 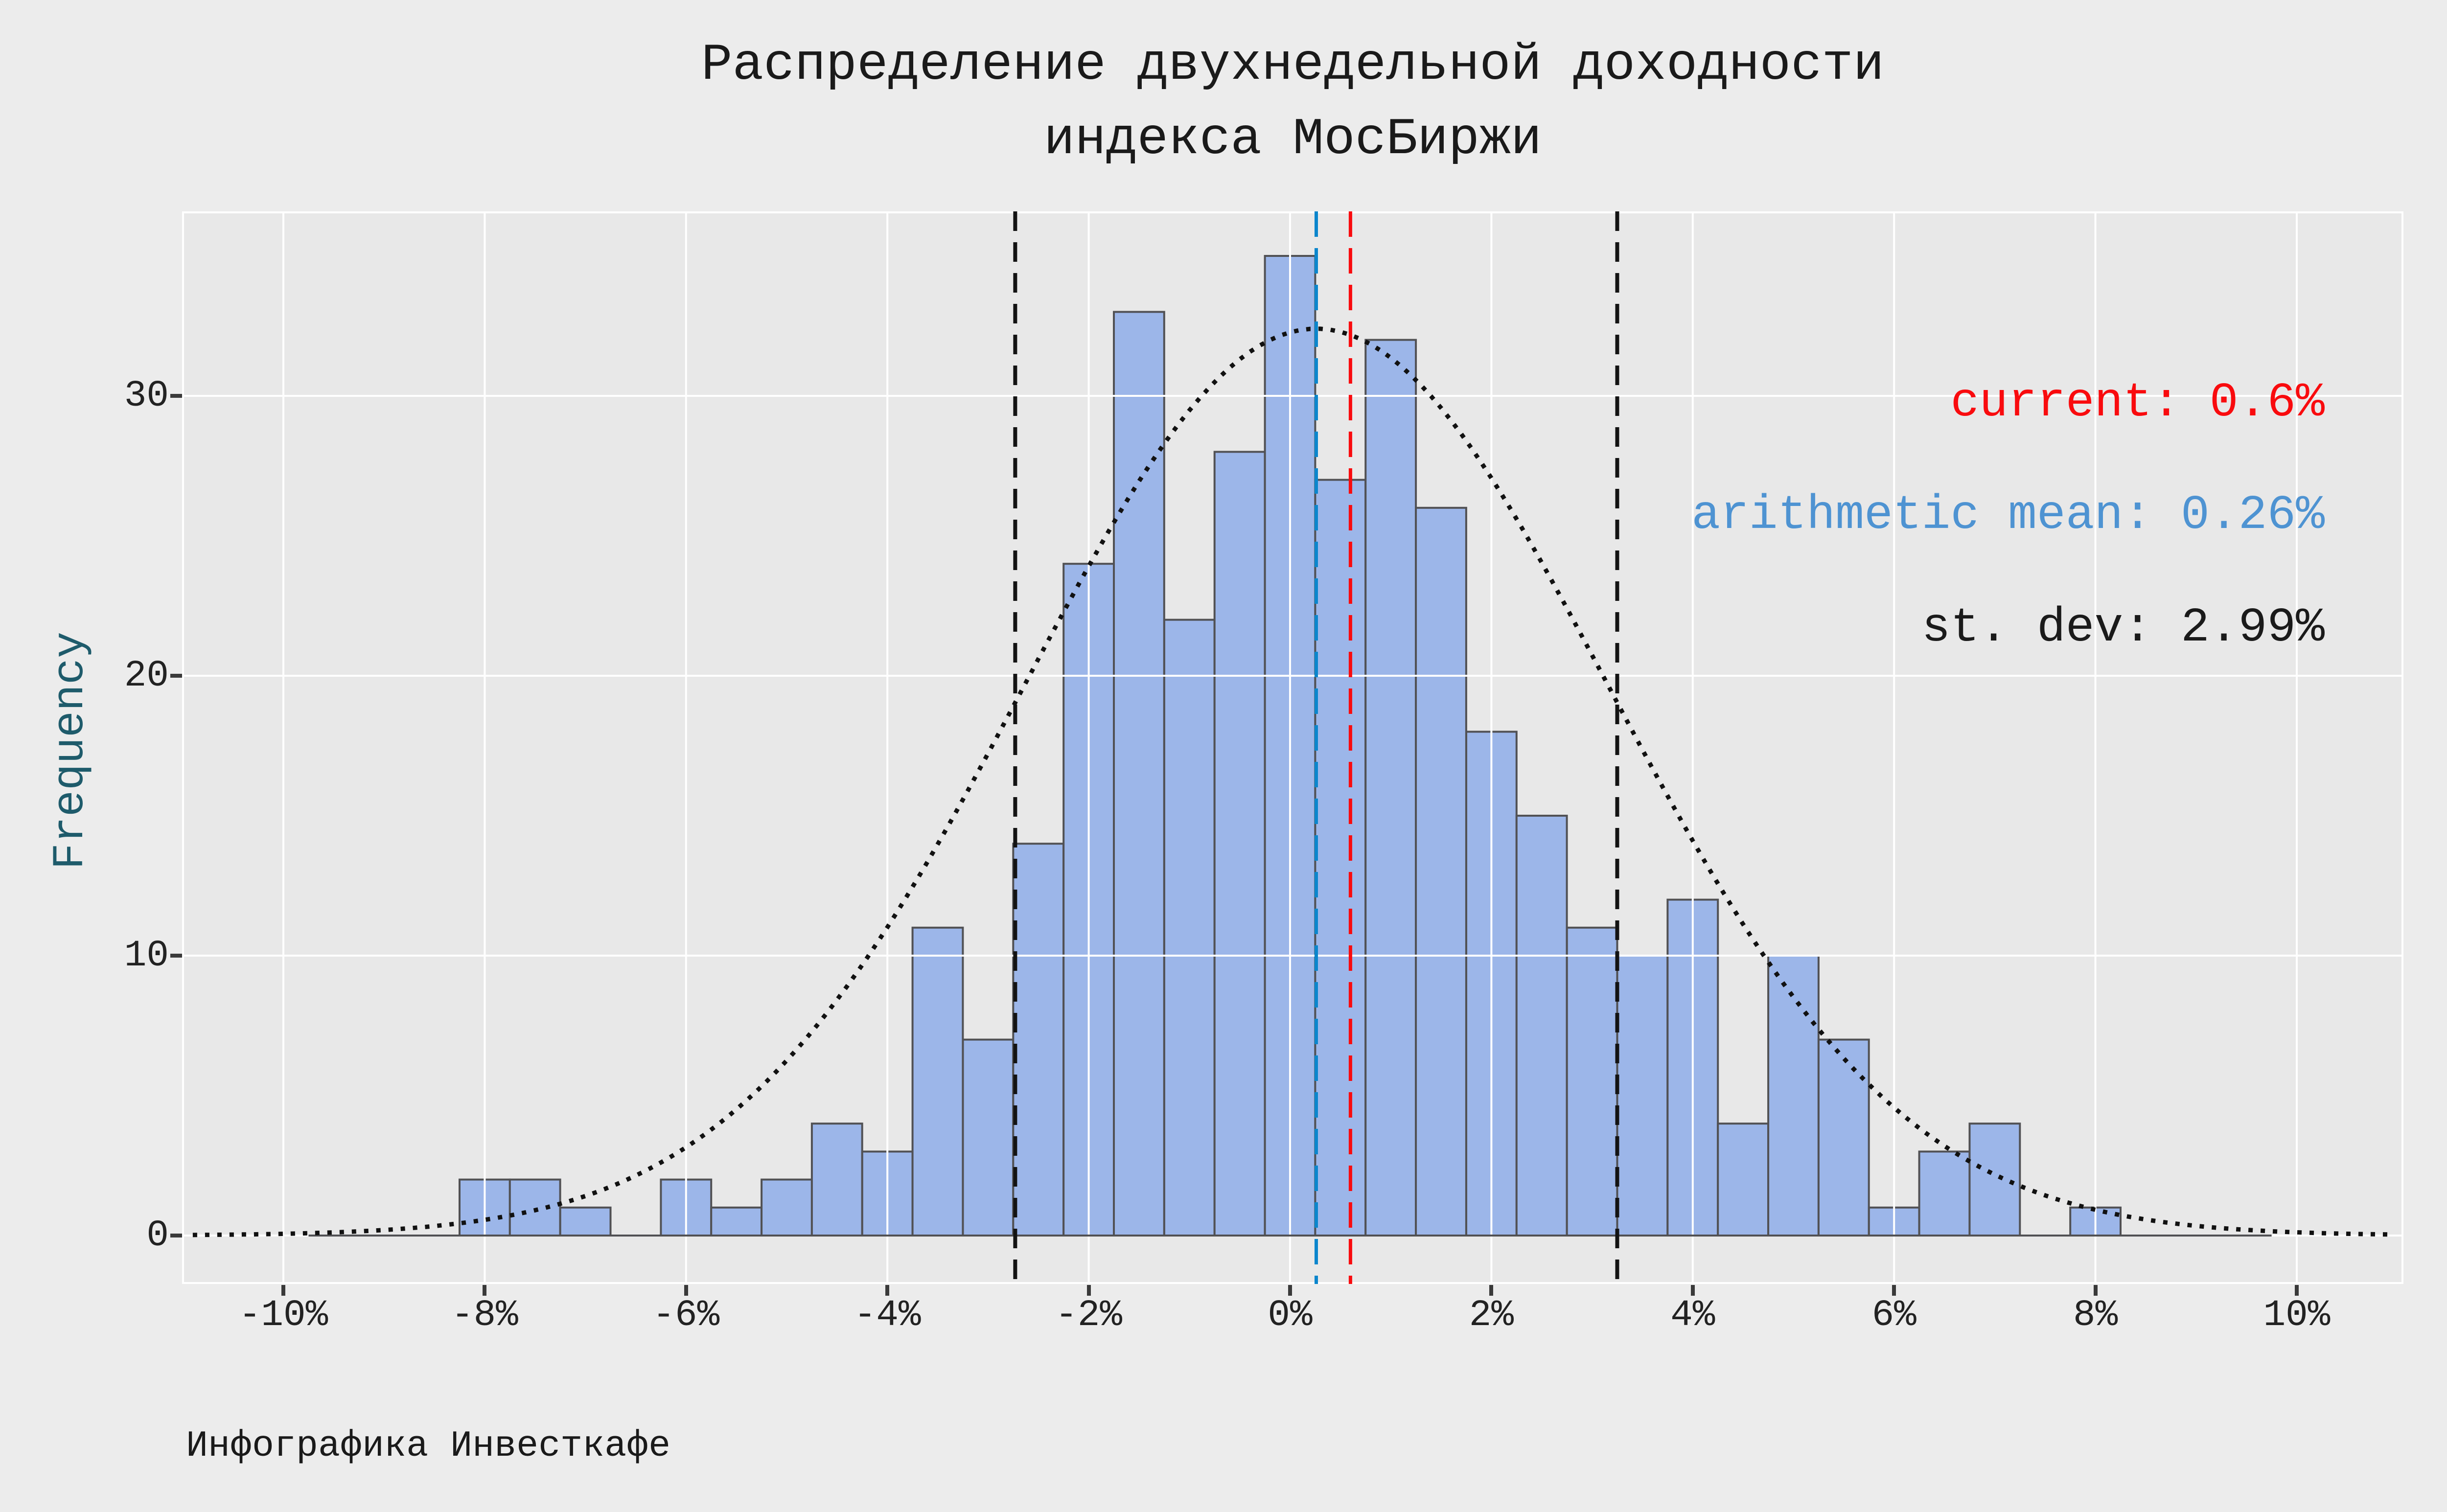 What do you see at coordinates (2123, 628) in the screenshot?
I see `annotation-stdev: st. dev: 2.99%` at bounding box center [2123, 628].